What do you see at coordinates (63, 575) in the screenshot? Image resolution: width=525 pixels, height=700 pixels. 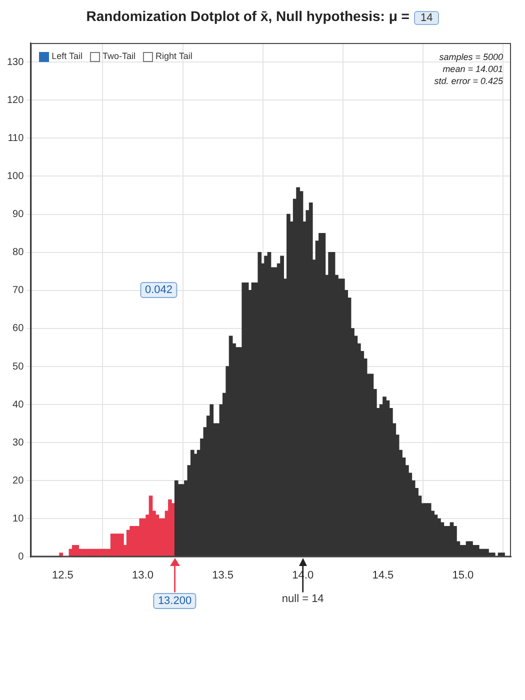 I see `x-tick-label: 12.5` at bounding box center [63, 575].